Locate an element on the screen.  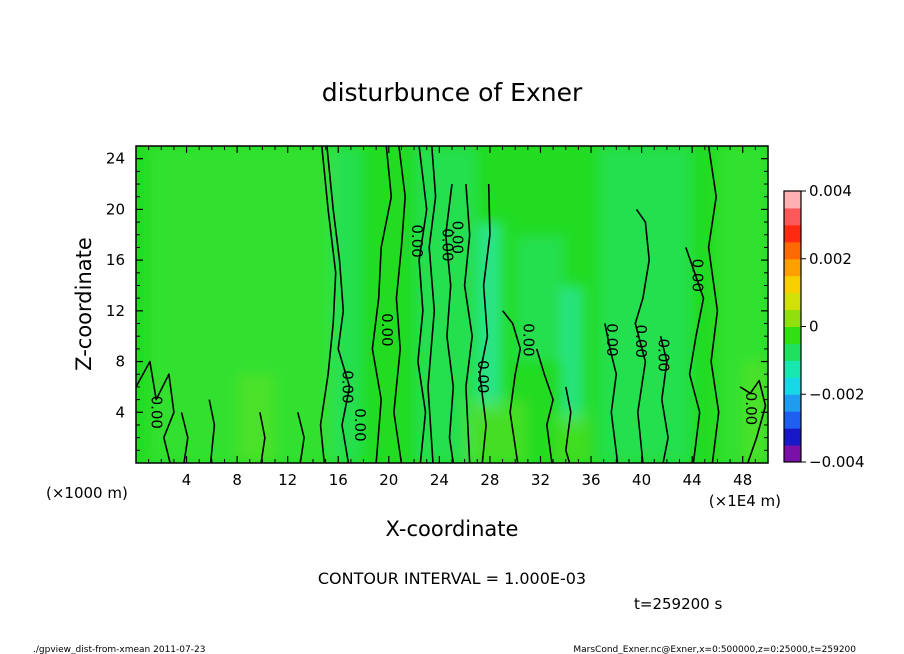
colorbar-tick-label: −0.004 is located at coordinates (837, 462).